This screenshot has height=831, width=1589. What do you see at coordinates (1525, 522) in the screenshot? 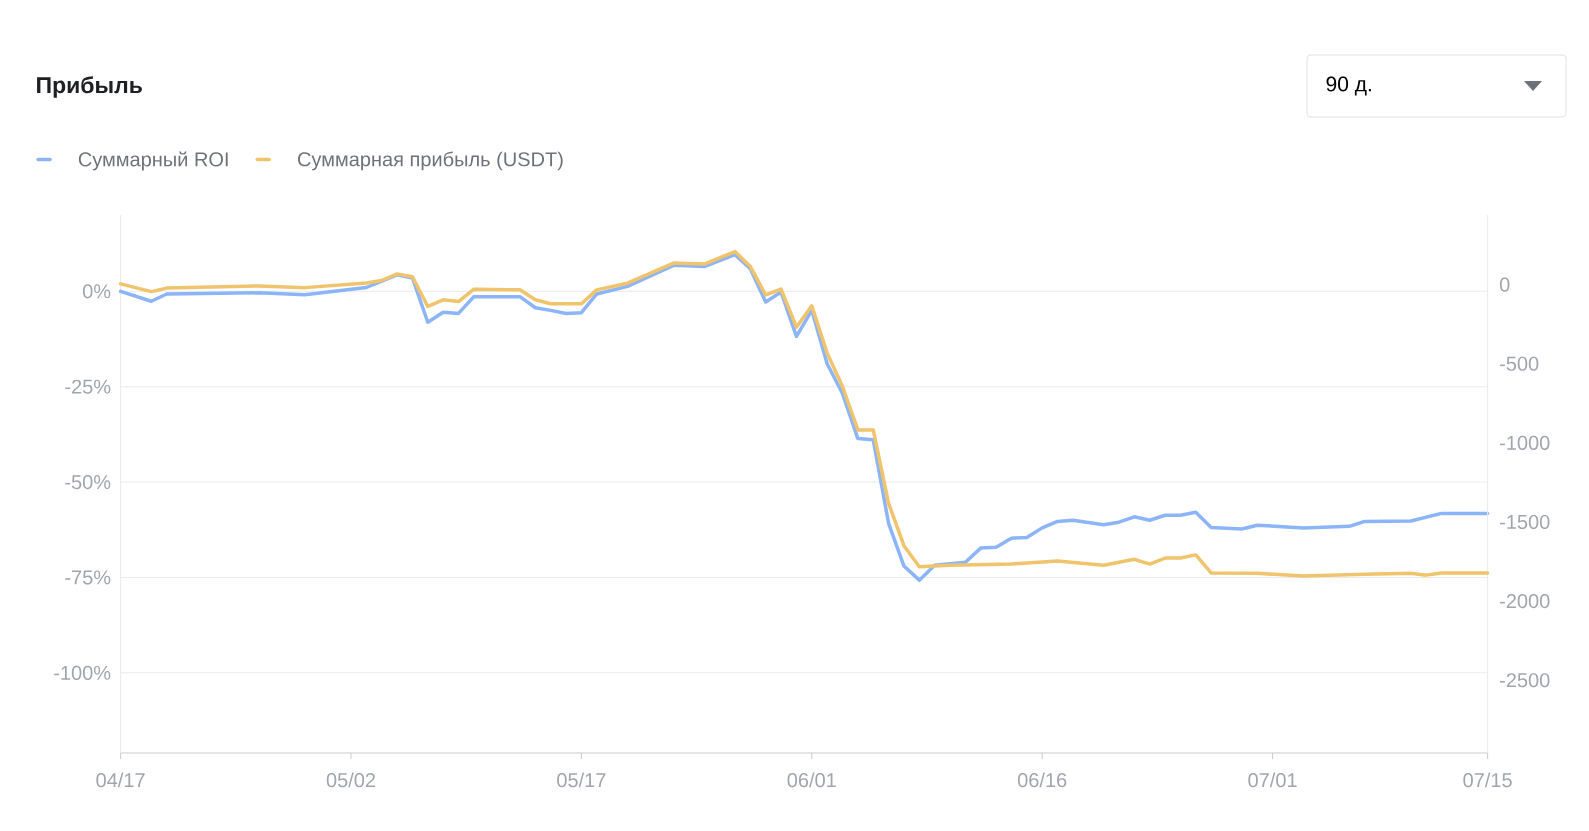
I see `y2-tick-label: -1500` at bounding box center [1525, 522].